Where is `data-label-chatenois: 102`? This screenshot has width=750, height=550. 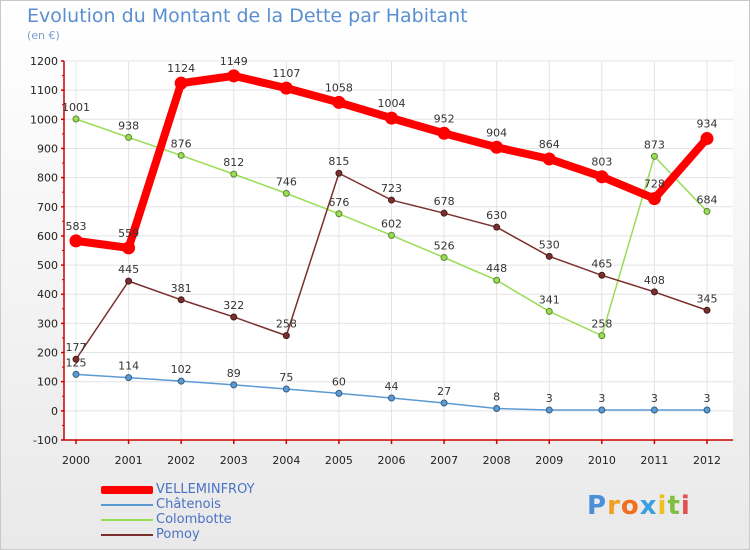 data-label-chatenois: 102 is located at coordinates (181, 369).